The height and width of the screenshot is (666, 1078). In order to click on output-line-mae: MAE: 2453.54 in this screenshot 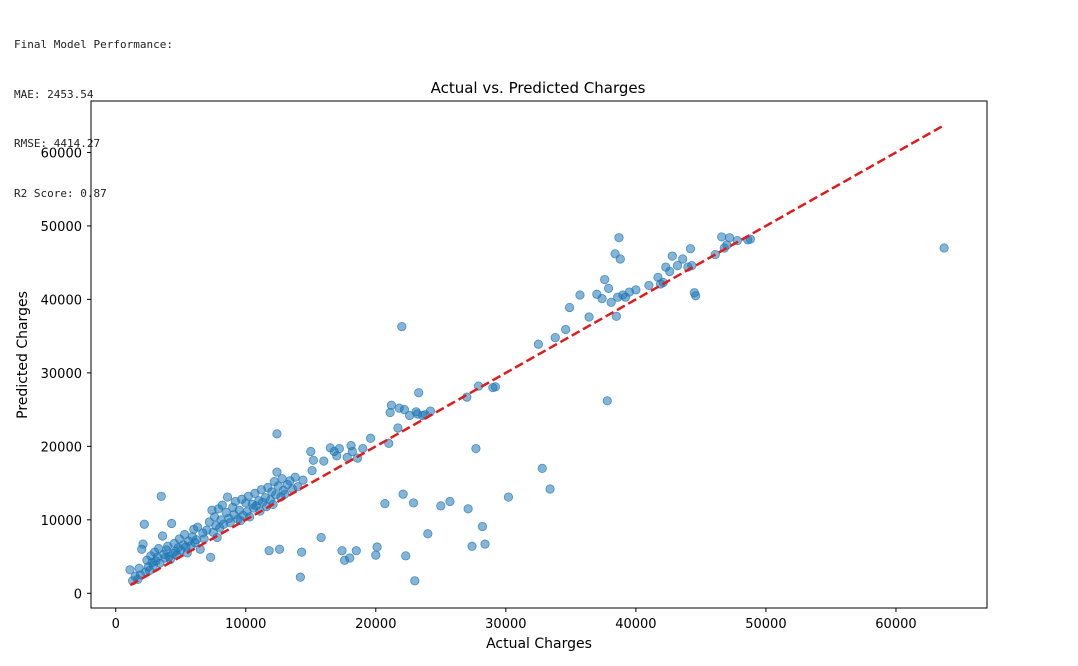, I will do `click(54, 94)`.